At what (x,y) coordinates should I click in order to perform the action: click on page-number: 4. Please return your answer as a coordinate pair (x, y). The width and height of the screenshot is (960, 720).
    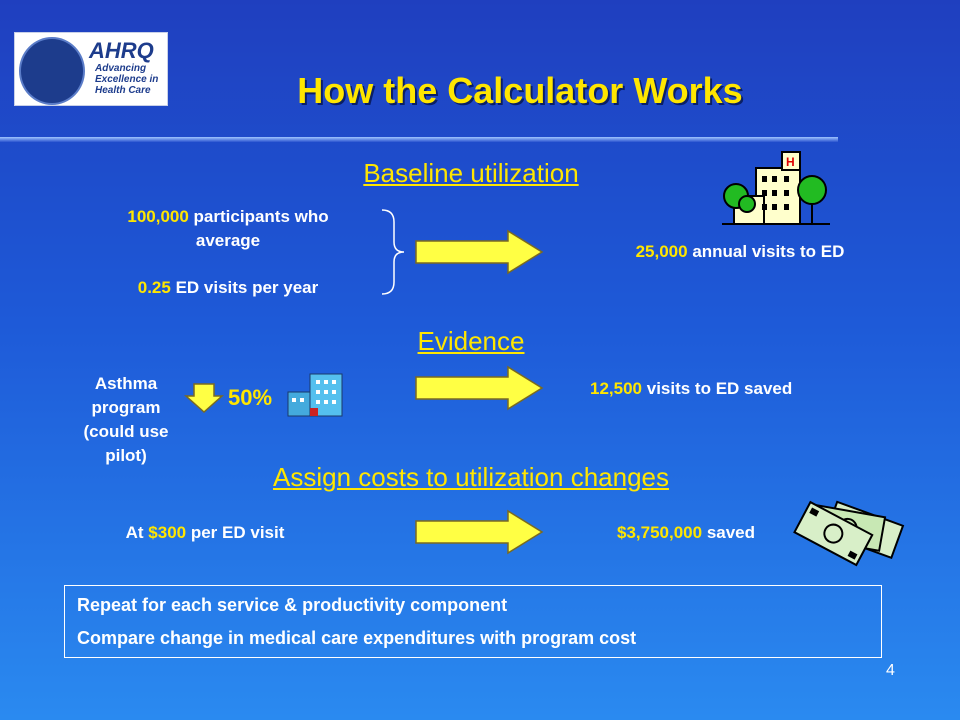
    Looking at the image, I should click on (890, 670).